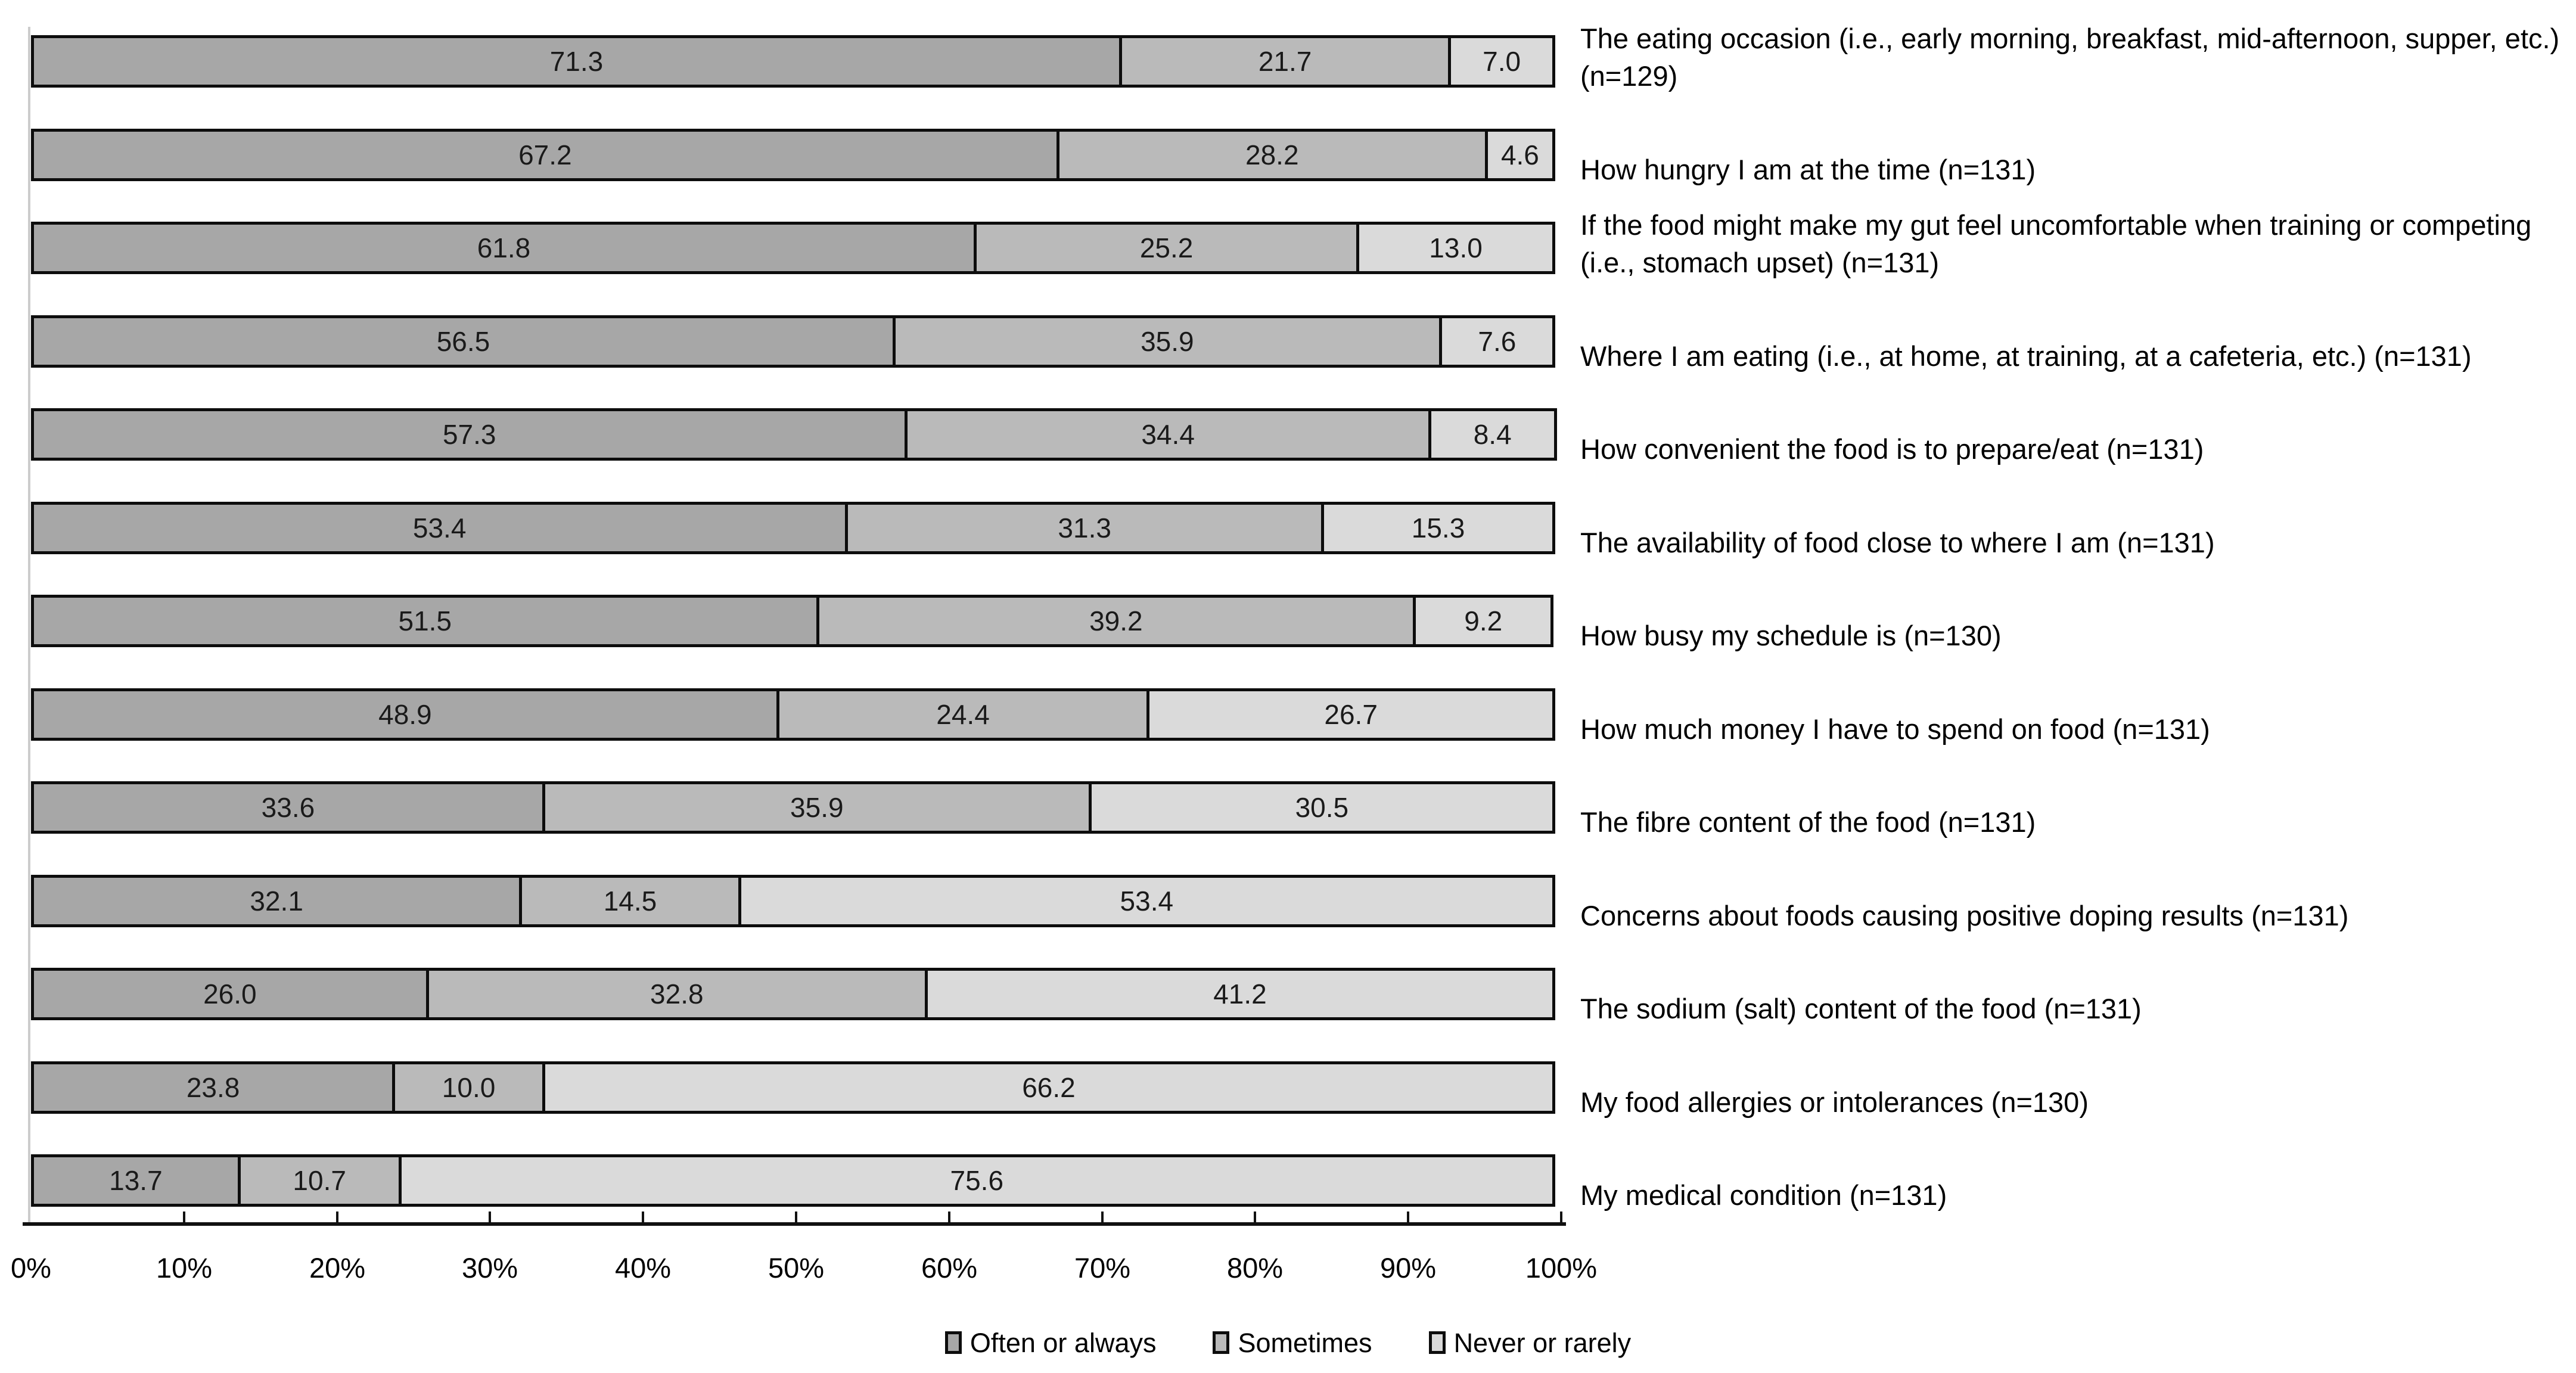  Describe the element at coordinates (1305, 1342) in the screenshot. I see `legend-label-sometimes: Sometimes` at that location.